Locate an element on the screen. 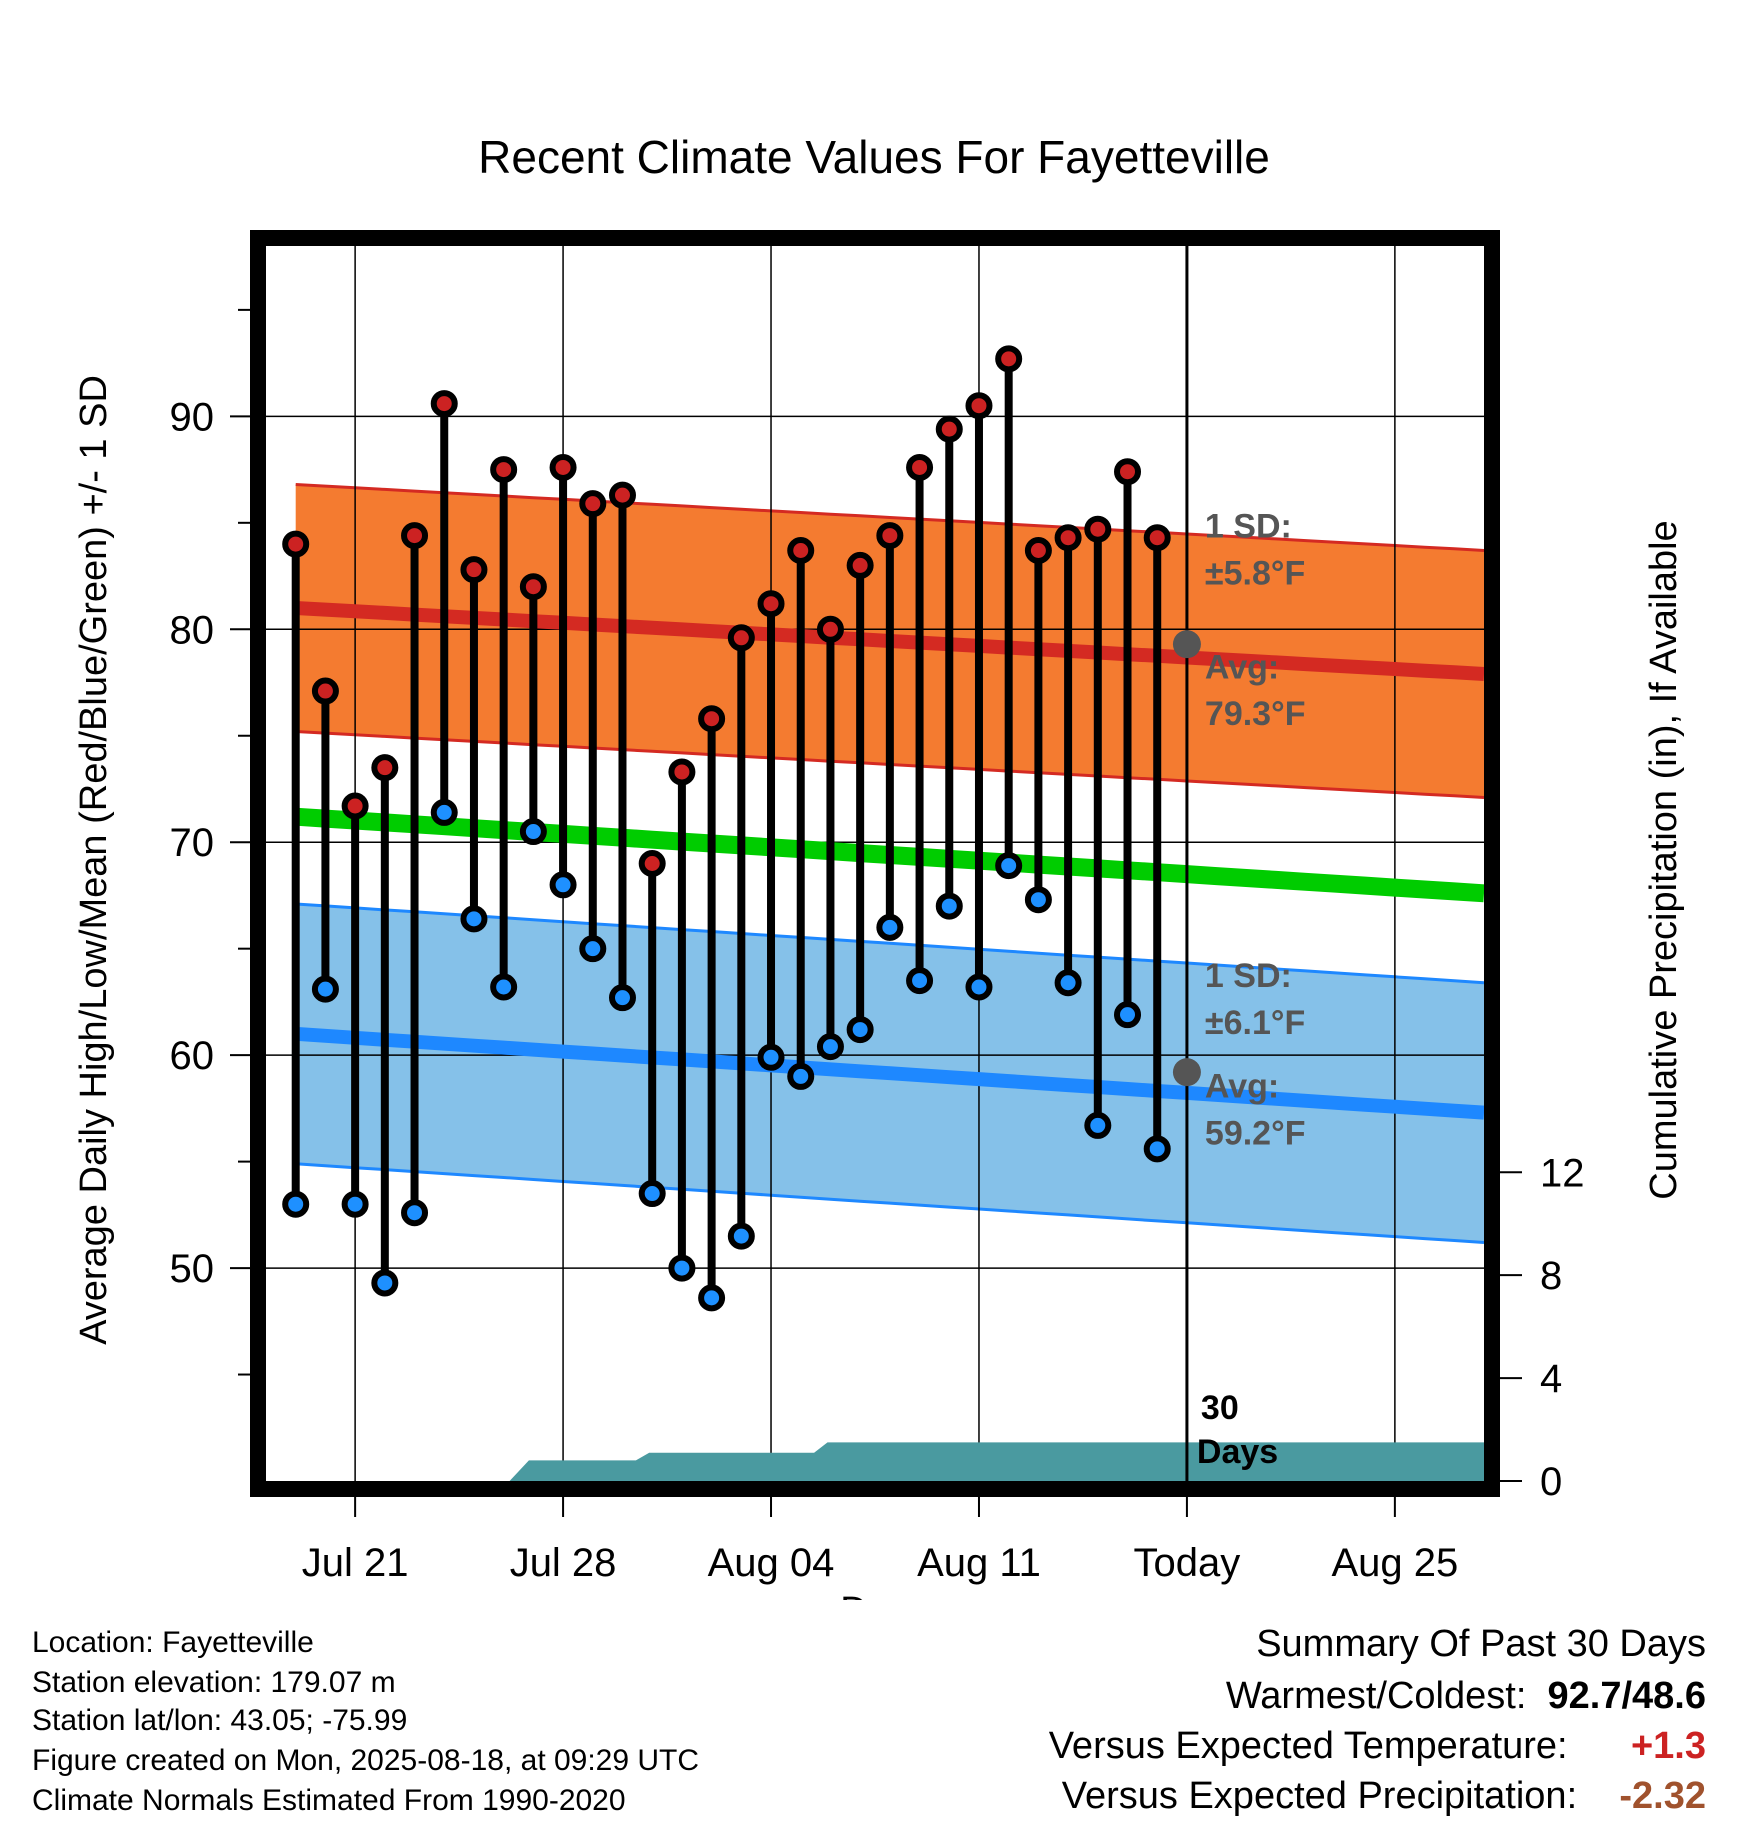  x-tick-label: Aug 11 is located at coordinates (979, 1563).